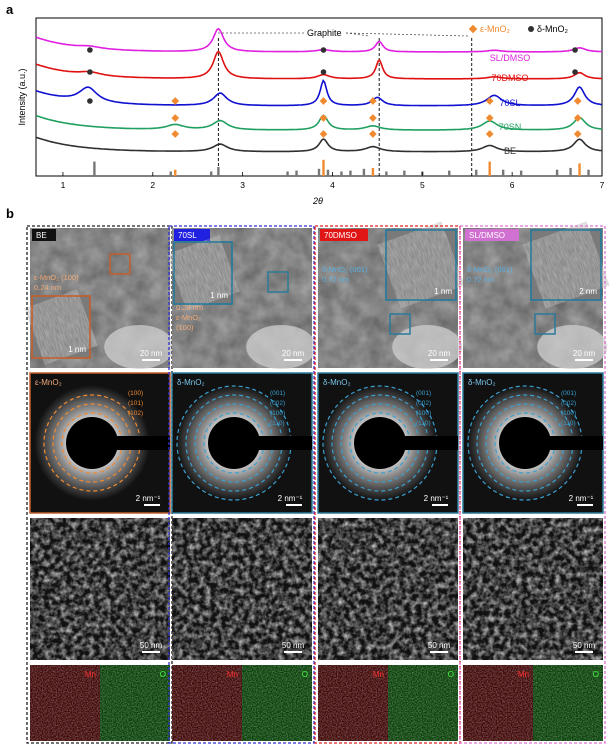  I want to click on lattice-annotation: δ-MnO₂ (001), so click(345, 269).